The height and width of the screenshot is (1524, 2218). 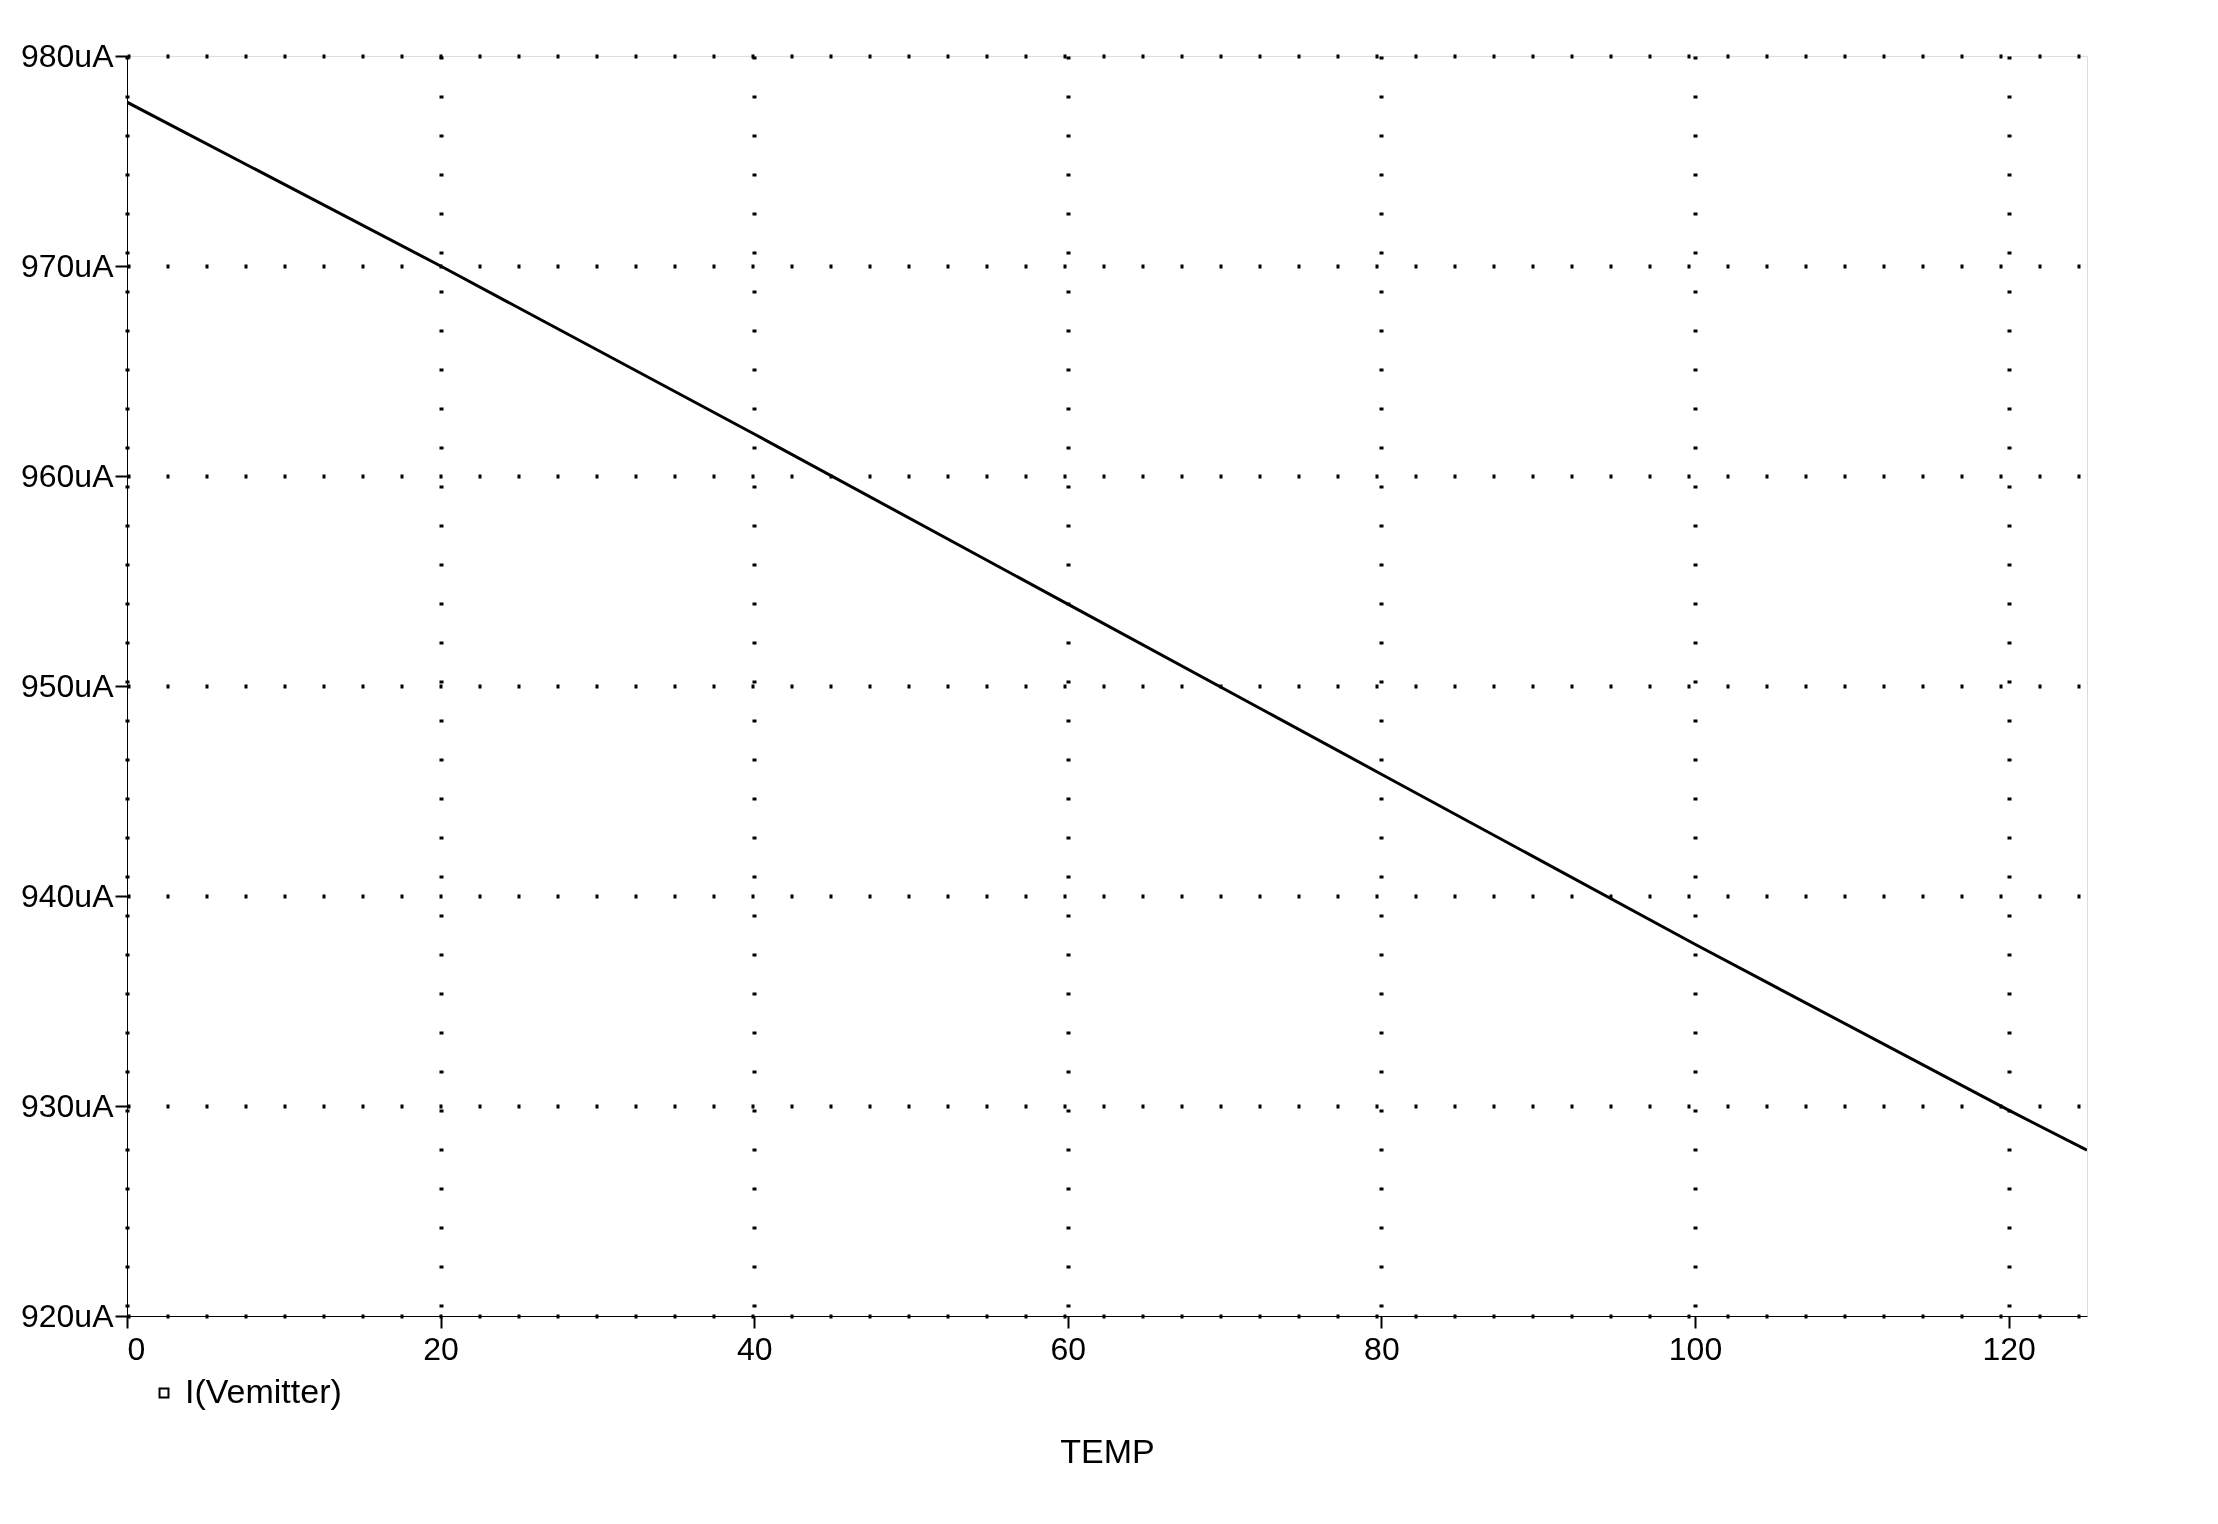 What do you see at coordinates (67, 265) in the screenshot?
I see `y-tick-label: 970uA` at bounding box center [67, 265].